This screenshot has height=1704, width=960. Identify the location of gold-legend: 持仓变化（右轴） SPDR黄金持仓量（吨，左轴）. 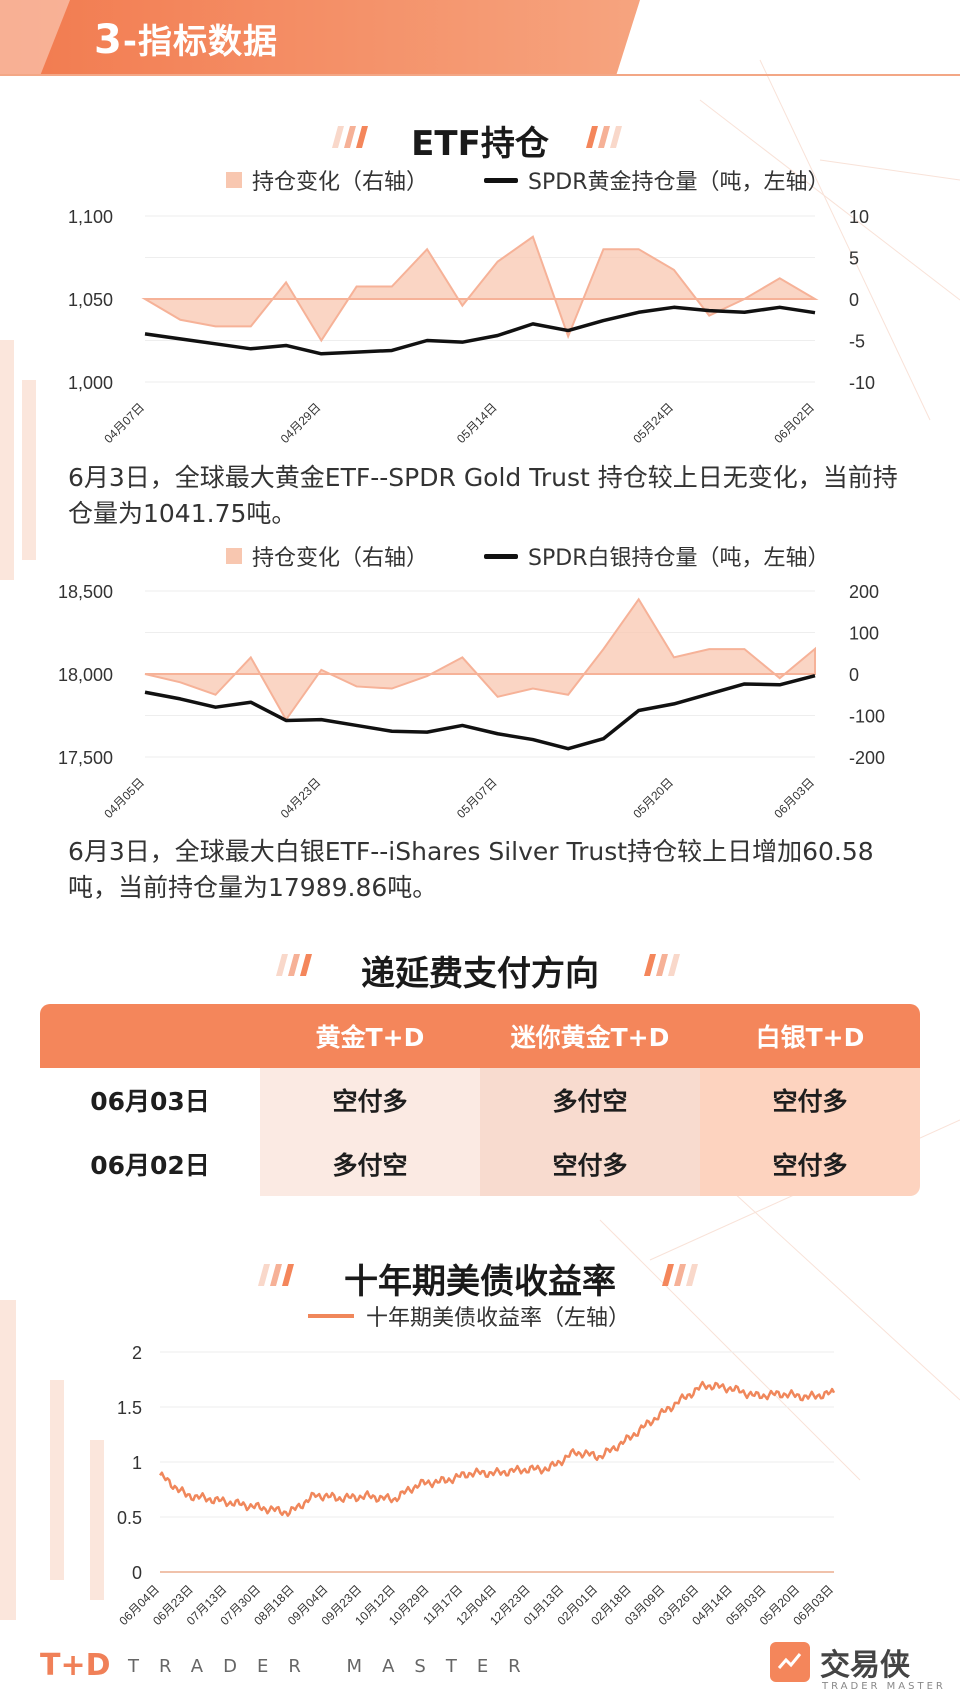
(527, 180).